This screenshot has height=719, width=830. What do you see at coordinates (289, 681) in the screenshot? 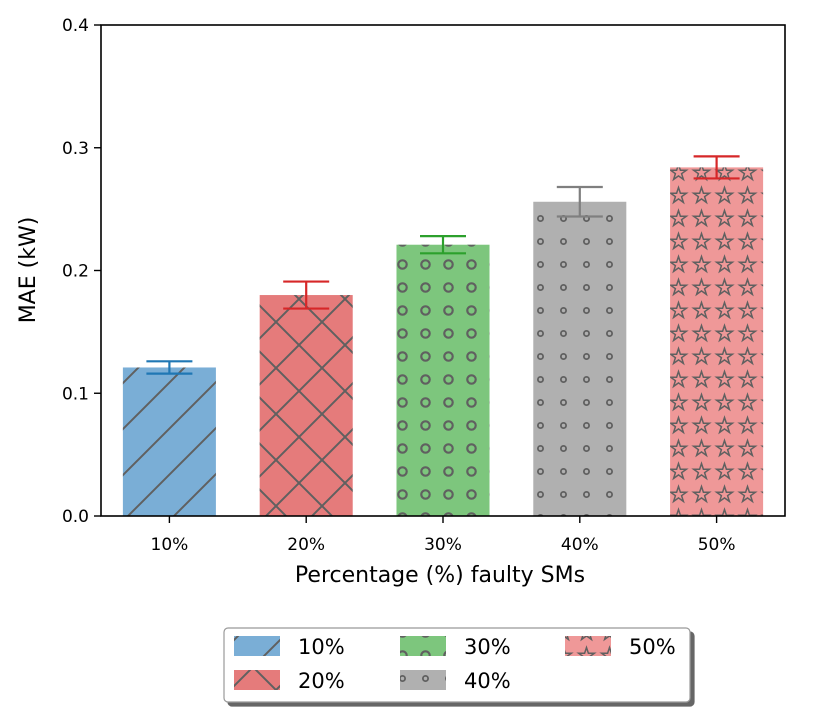
I see `legend-item-20pct: 20%` at bounding box center [289, 681].